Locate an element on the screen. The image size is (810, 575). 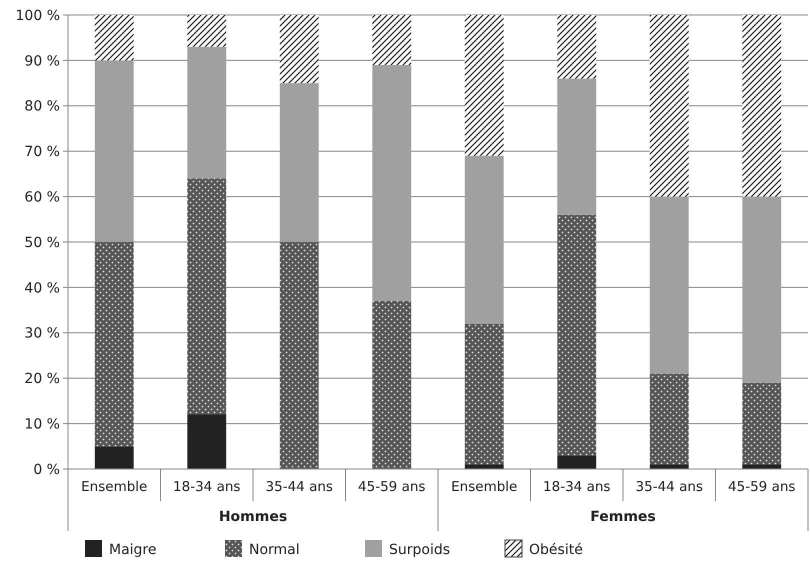
legend-label: Maigre is located at coordinates (132, 550).